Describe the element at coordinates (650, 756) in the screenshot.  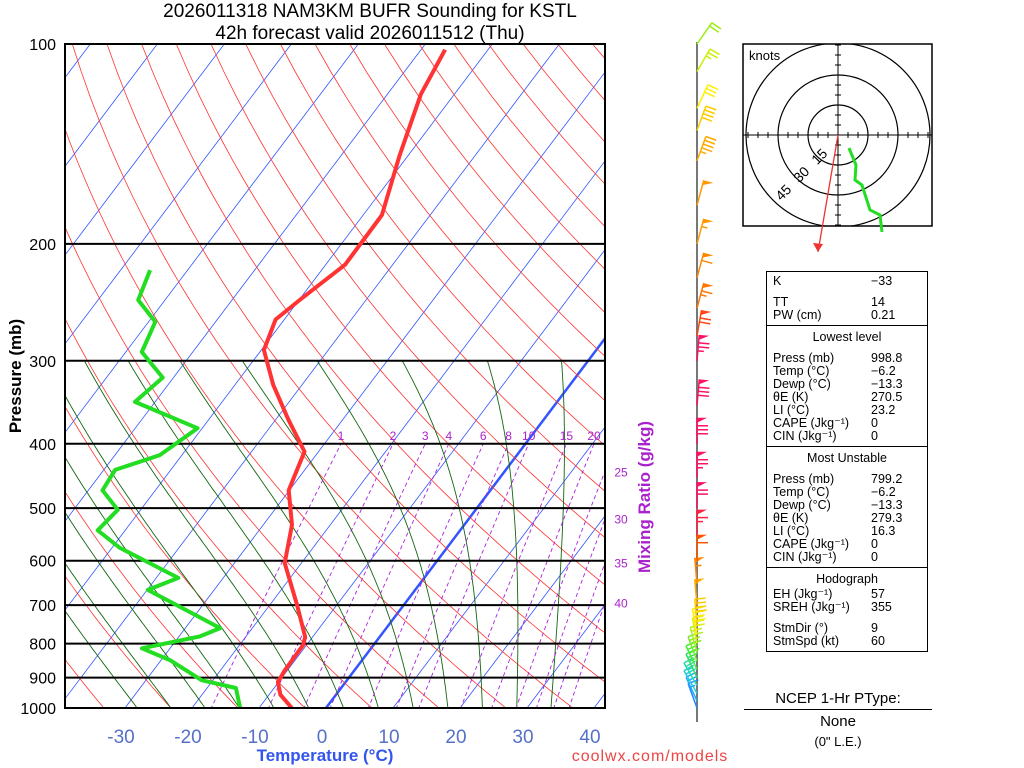
I see `credit-text: coolwx.com/models` at that location.